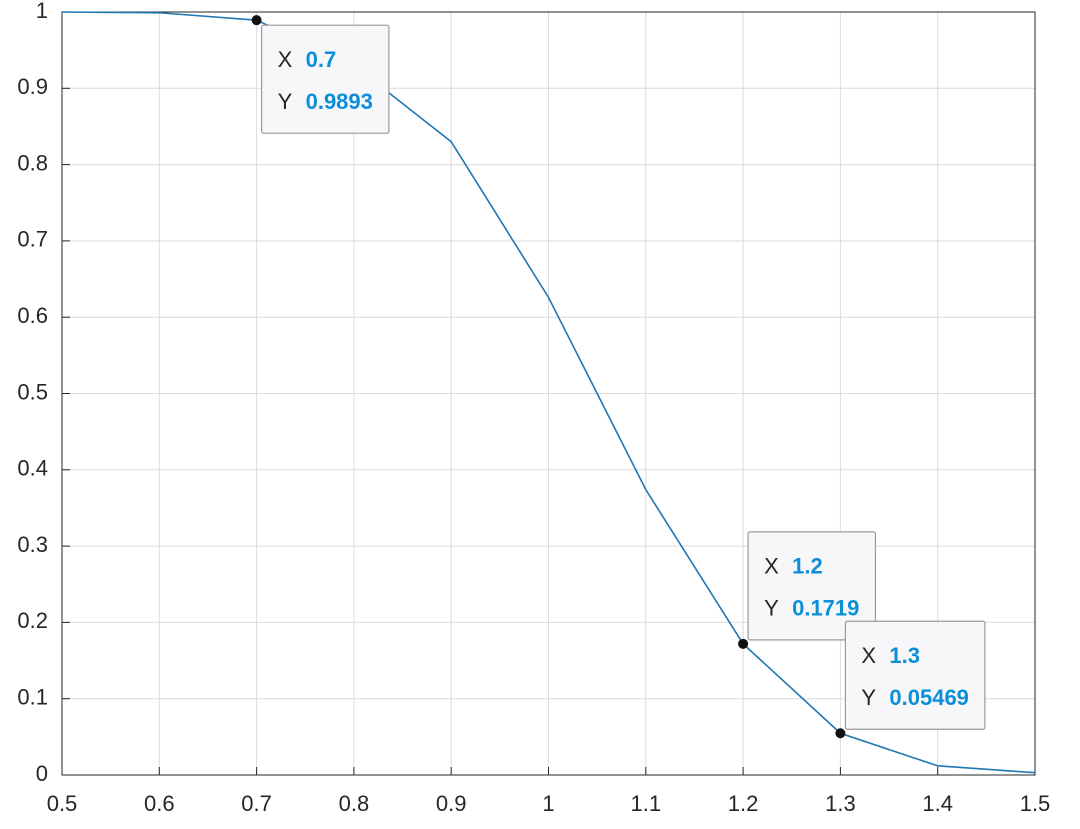  What do you see at coordinates (159, 803) in the screenshot?
I see `x-tick-label: 0.6` at bounding box center [159, 803].